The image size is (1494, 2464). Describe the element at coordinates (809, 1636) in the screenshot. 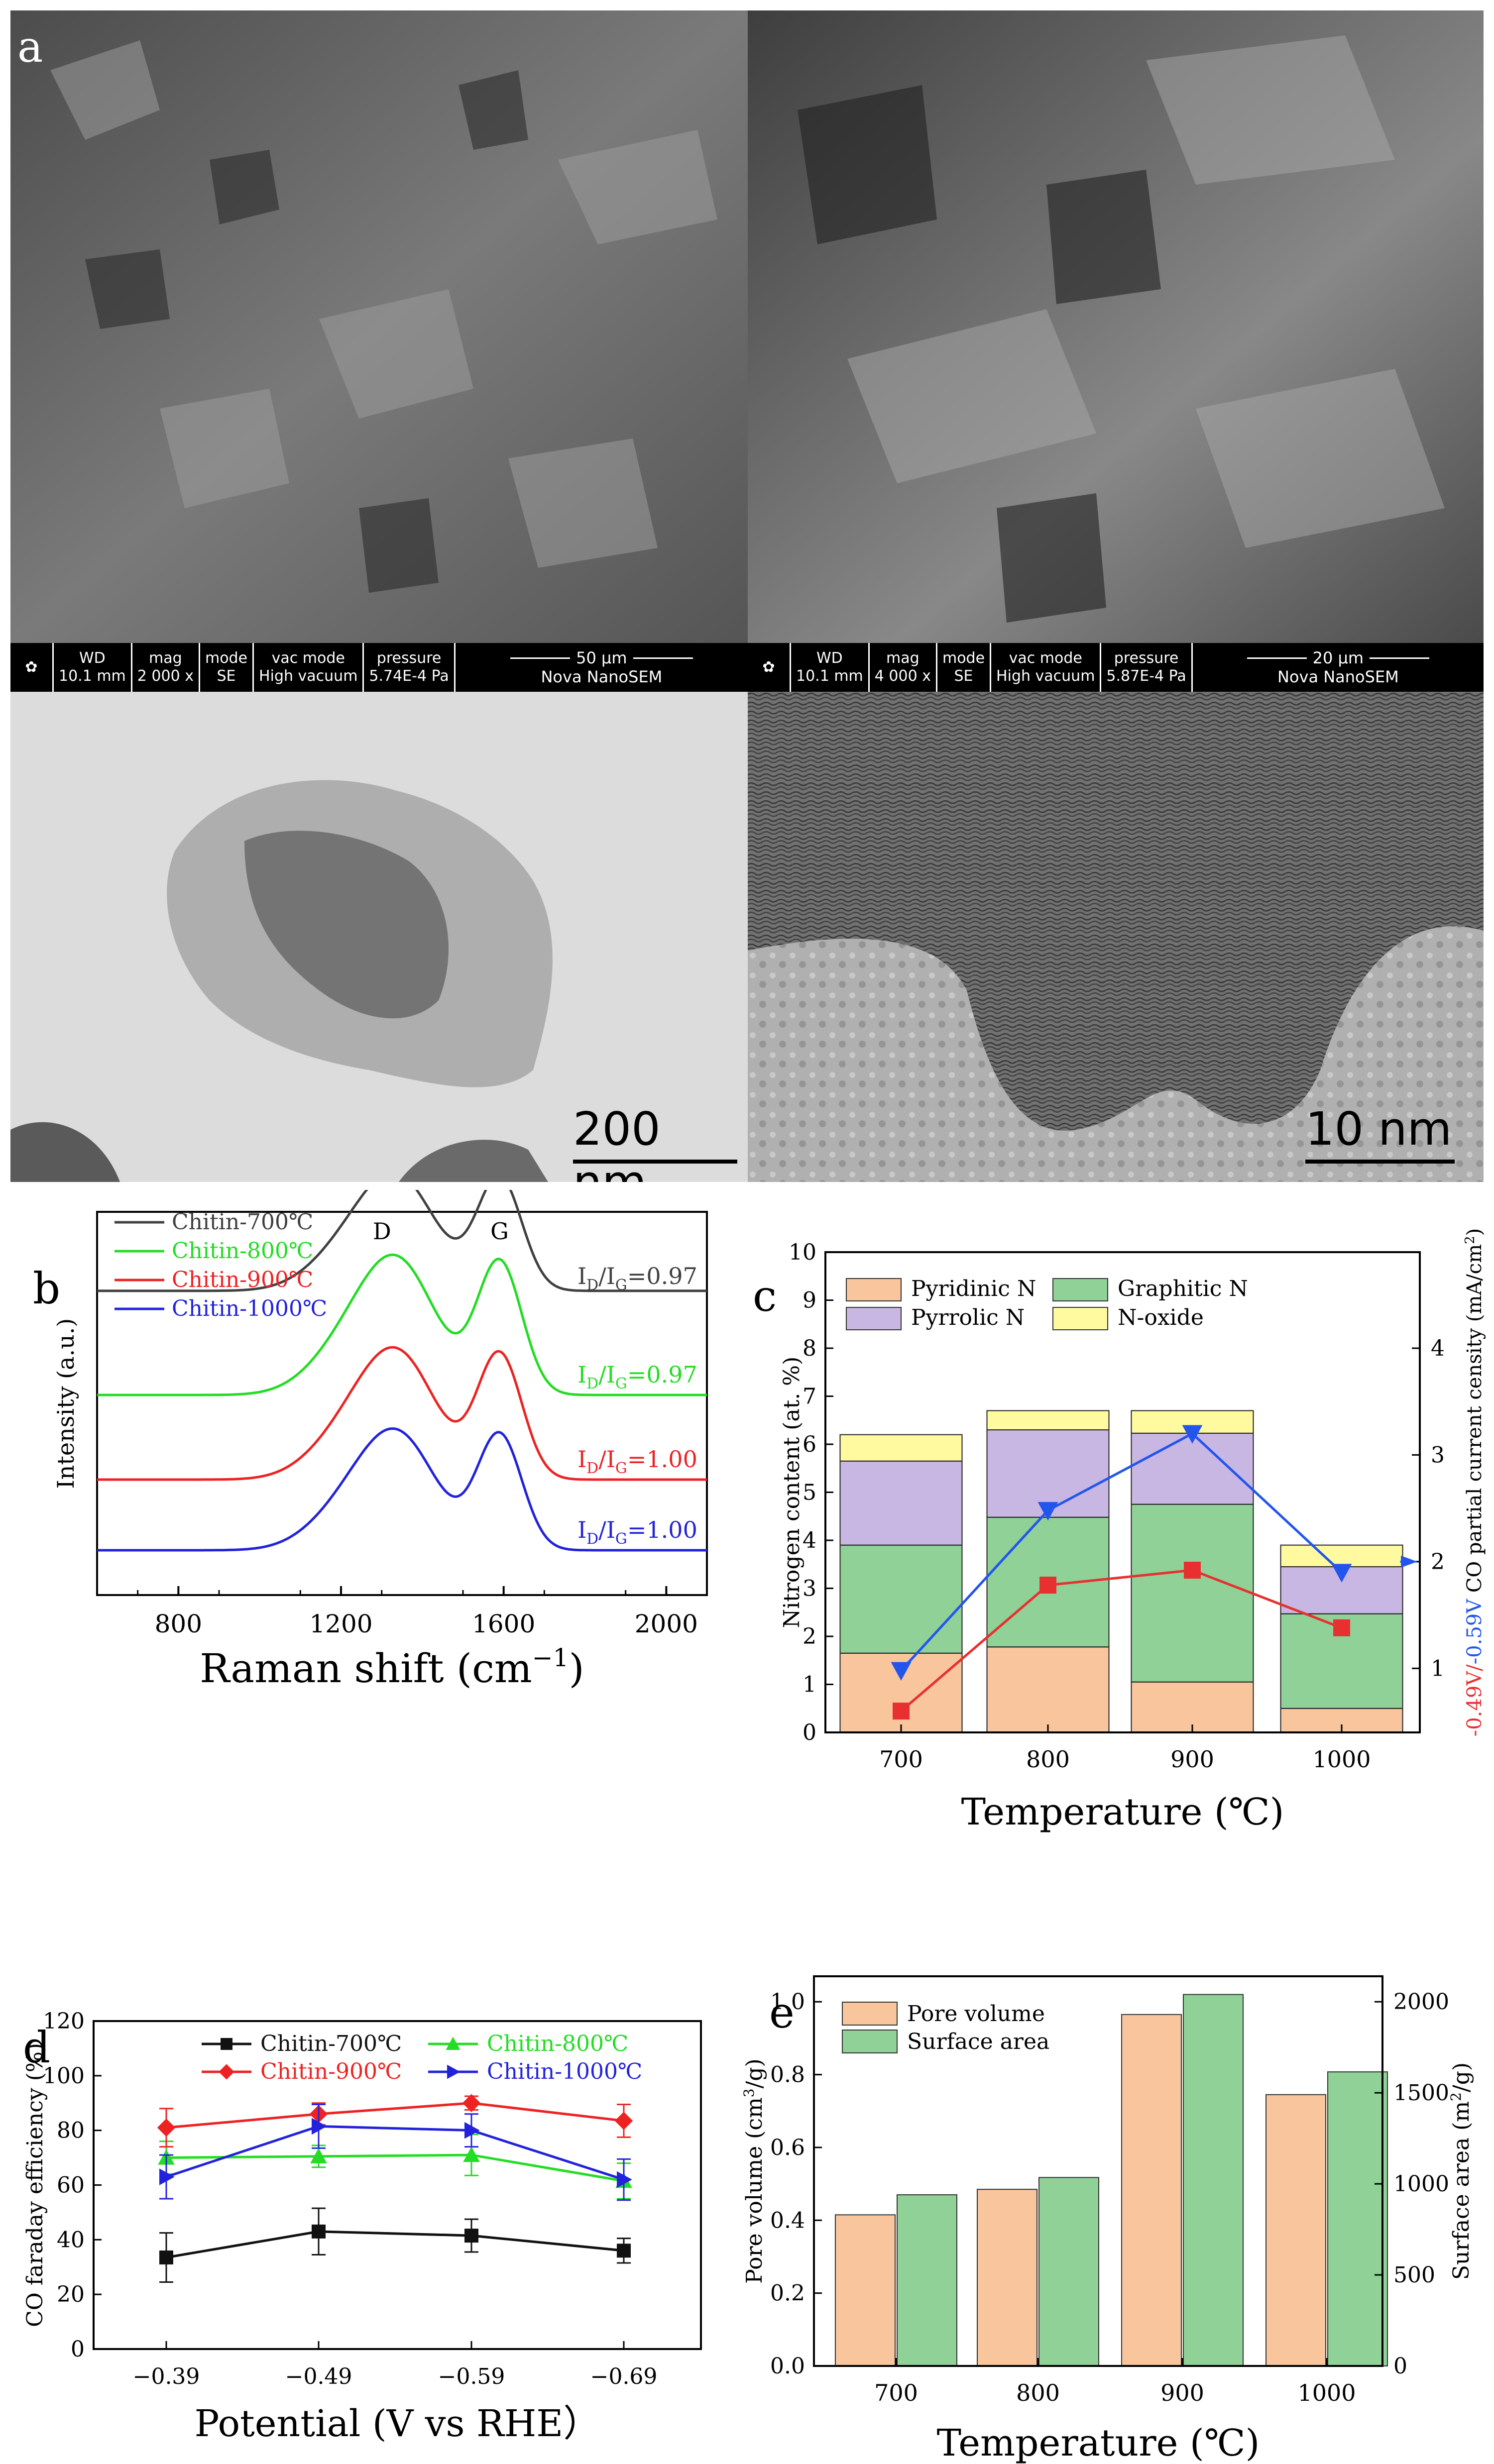

I see `nitrogen-ytick-label: 2` at that location.